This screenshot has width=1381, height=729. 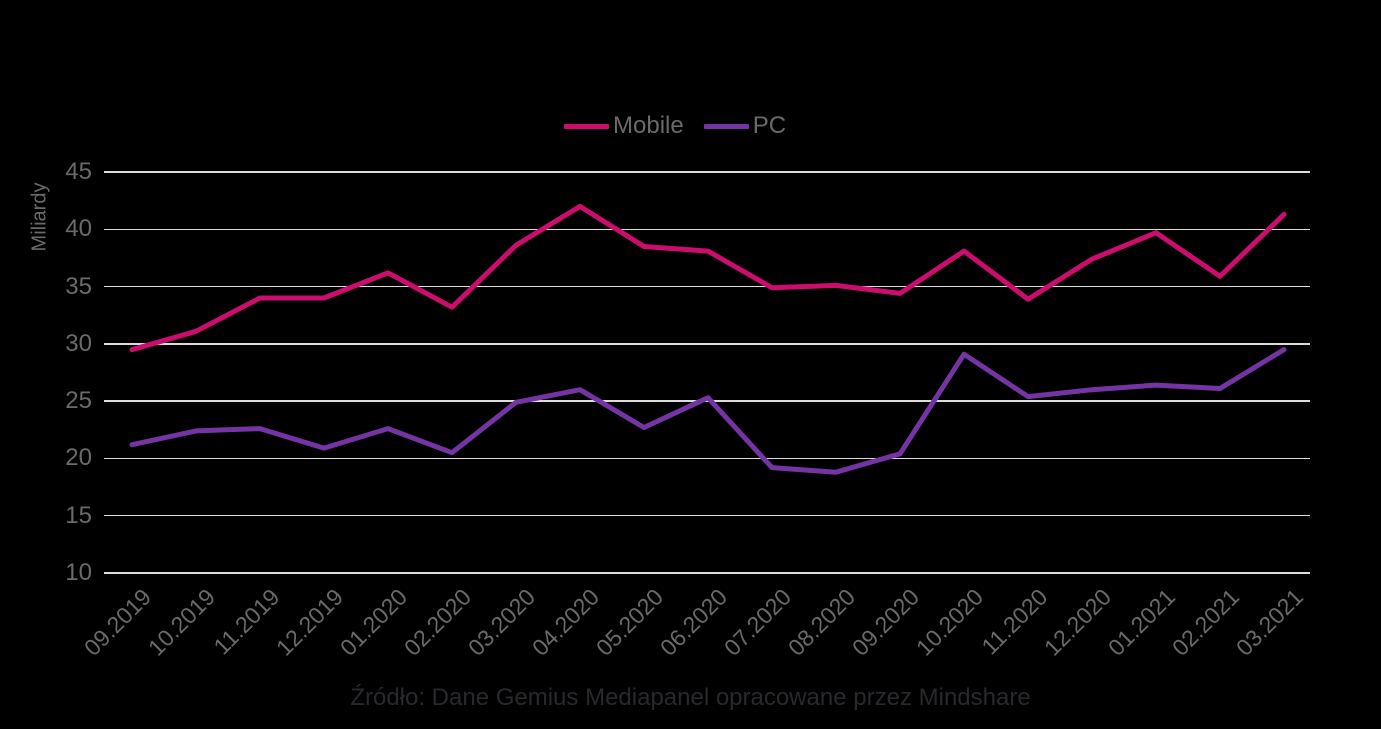 What do you see at coordinates (78, 343) in the screenshot?
I see `y-tick-label-30: 30` at bounding box center [78, 343].